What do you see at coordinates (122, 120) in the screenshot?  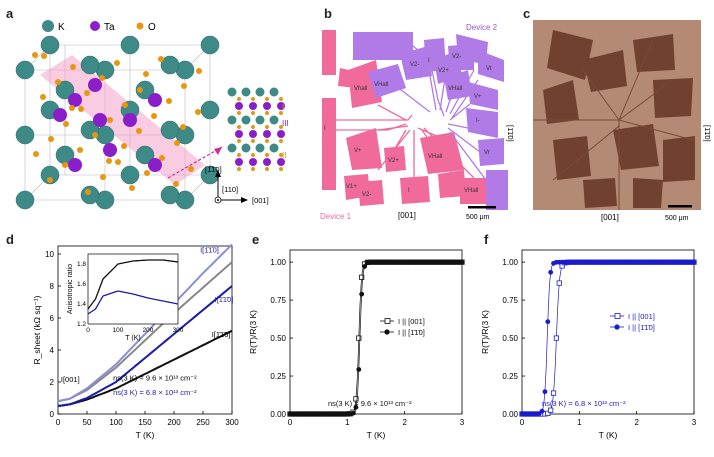 I see `lattice-plane` at bounding box center [122, 120].